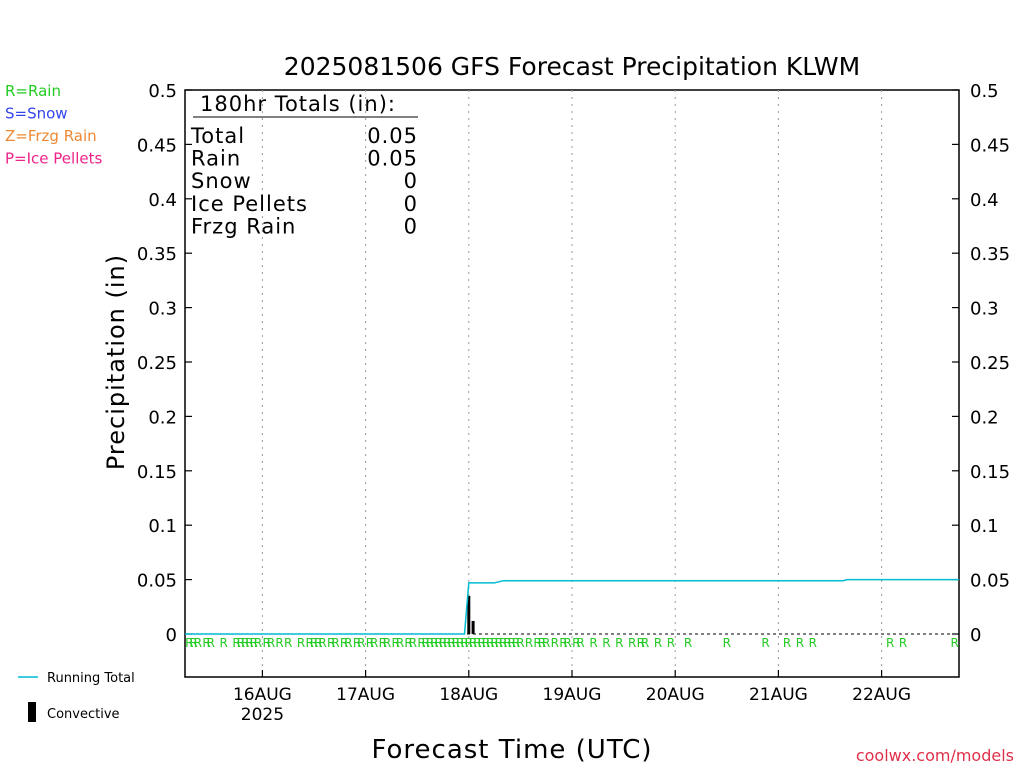 The height and width of the screenshot is (768, 1024). Describe the element at coordinates (157, 363) in the screenshot. I see `y-tick-label: 0.25` at that location.